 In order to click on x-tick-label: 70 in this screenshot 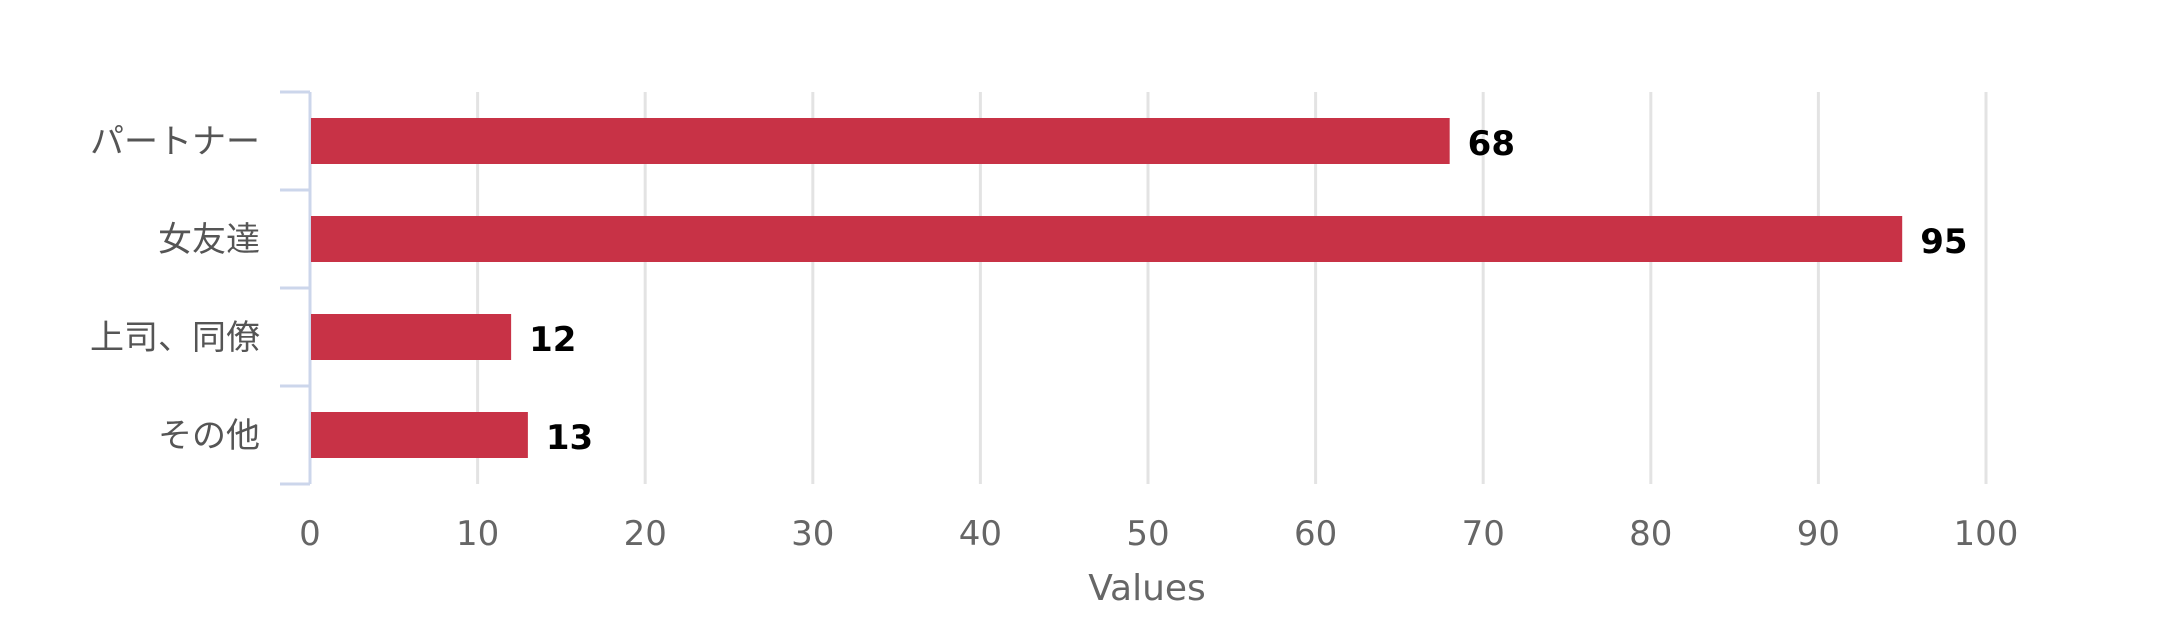, I will do `click(1483, 534)`.